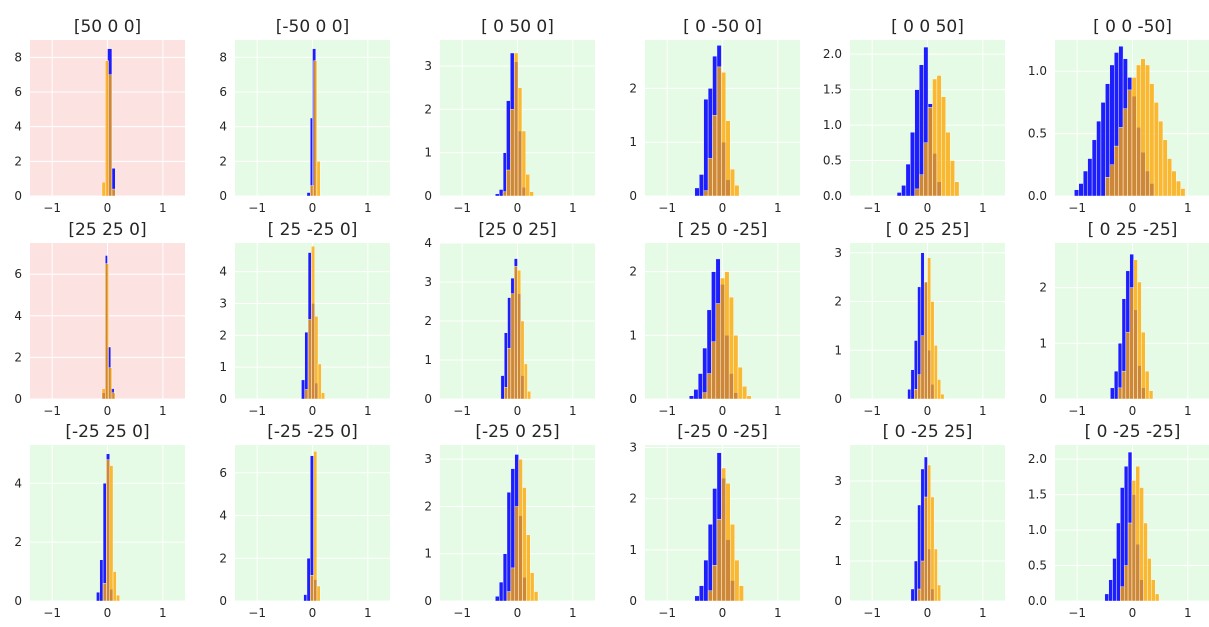 The image size is (1209, 627). Describe the element at coordinates (304, 521) in the screenshot. I see `subplot-14: [-25 -25 0] −1 0 1 0 2 4 6` at that location.